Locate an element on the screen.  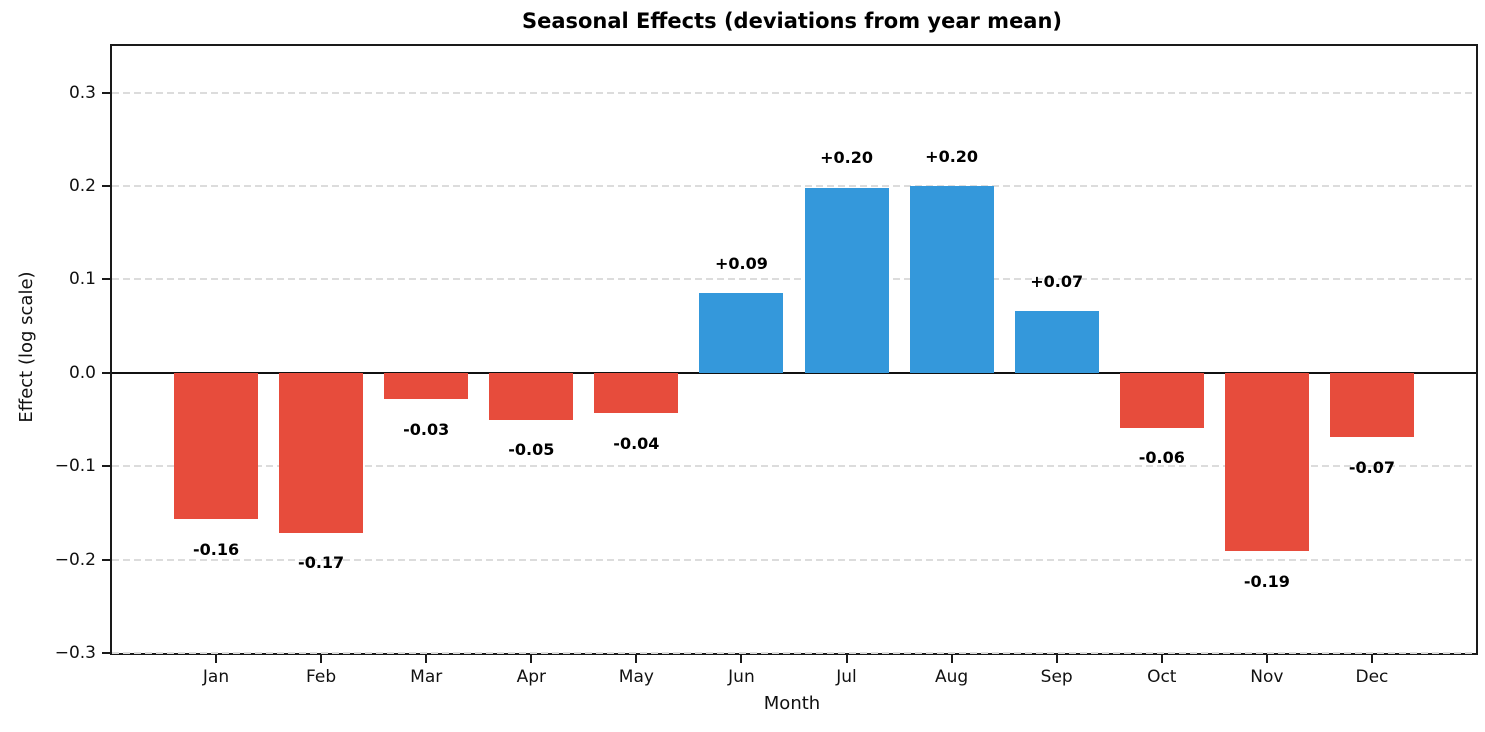
bar-value-label-mar: -0.03 is located at coordinates (426, 429).